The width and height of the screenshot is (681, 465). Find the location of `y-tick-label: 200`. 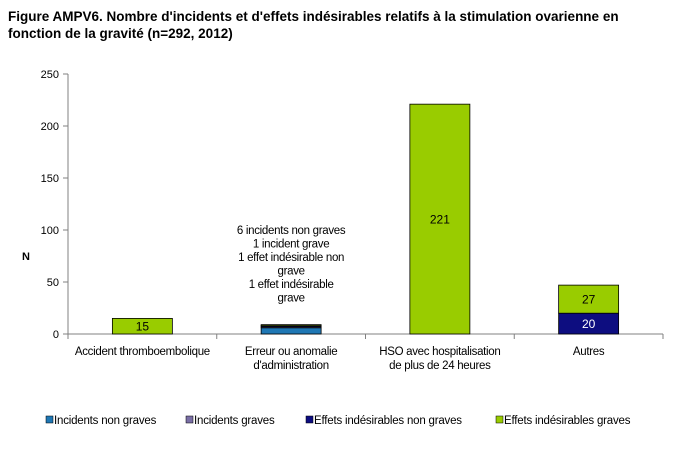

y-tick-label: 200 is located at coordinates (50, 127).